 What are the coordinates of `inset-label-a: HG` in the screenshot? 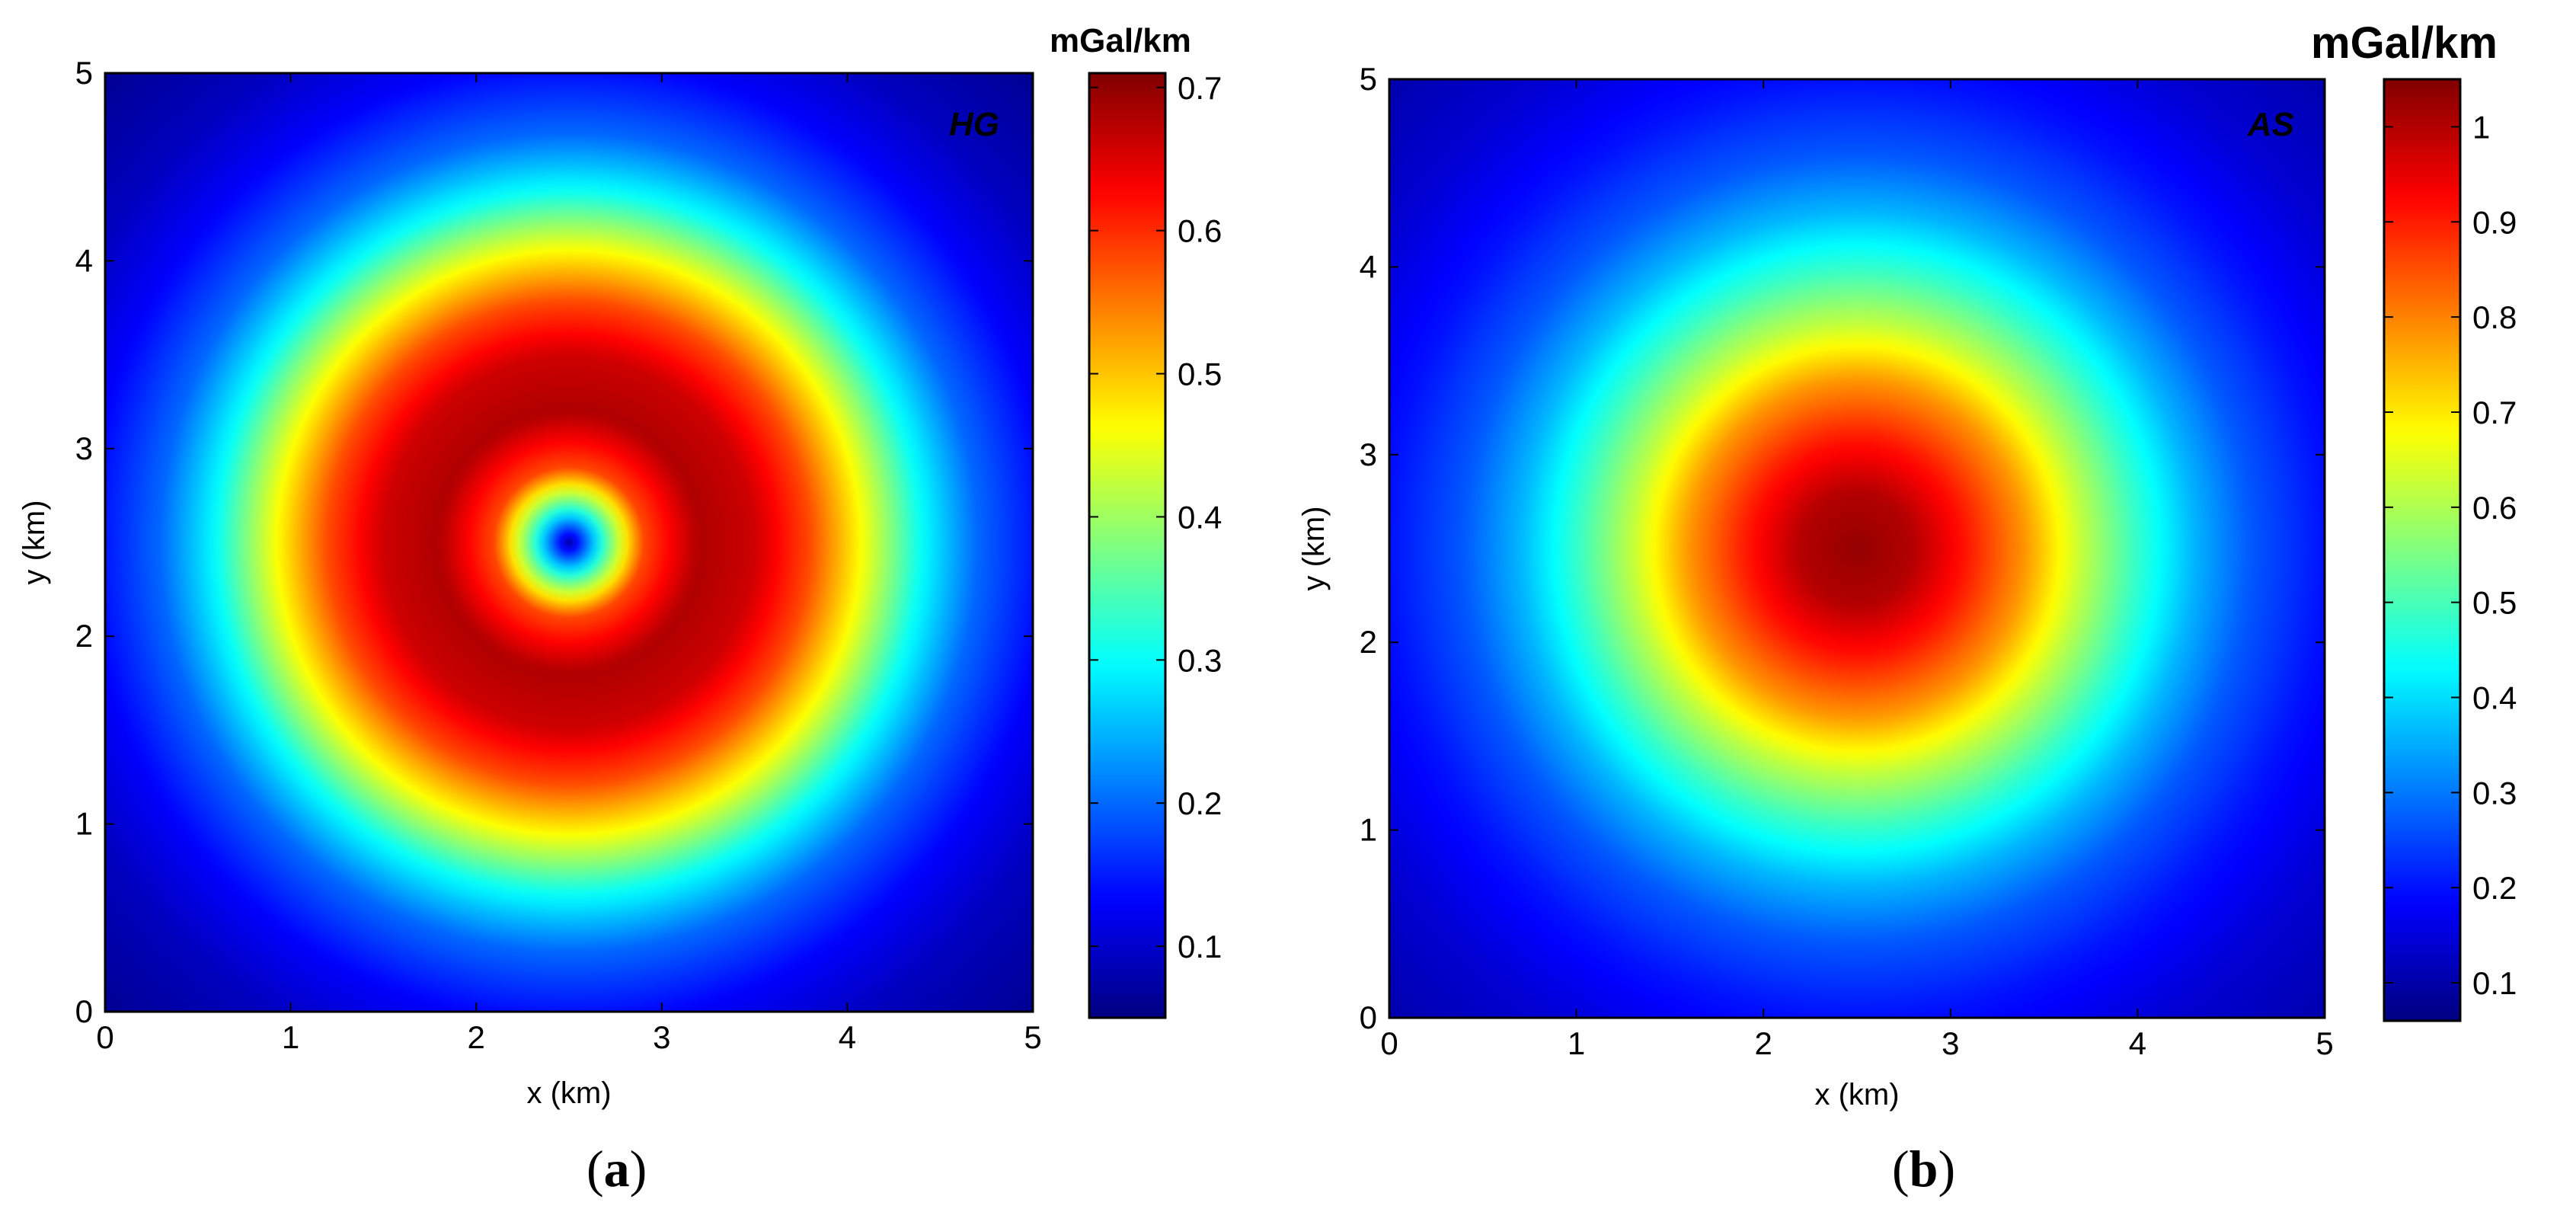 It's located at (974, 124).